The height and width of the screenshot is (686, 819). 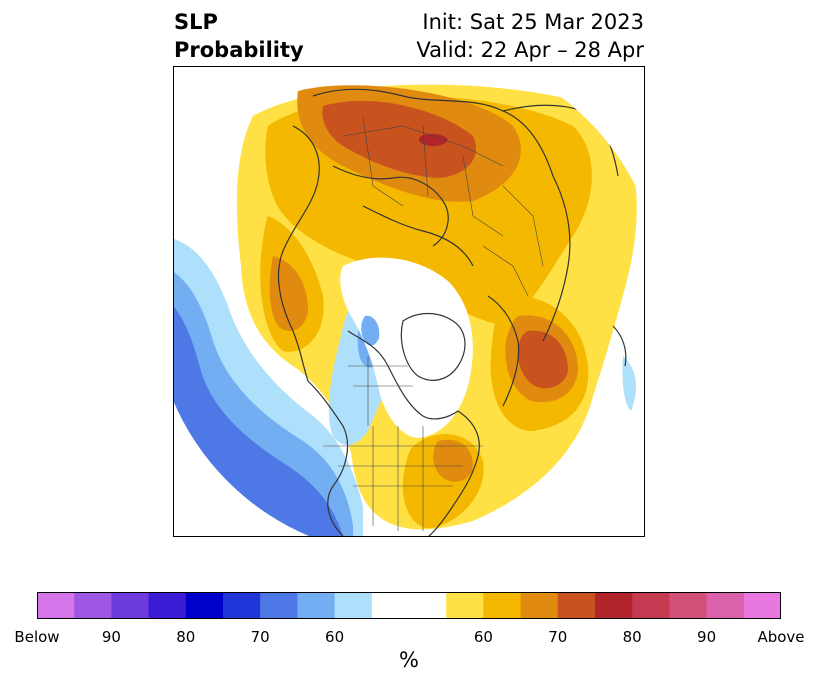 I want to click on map-title: SLP Probability, so click(x=239, y=36).